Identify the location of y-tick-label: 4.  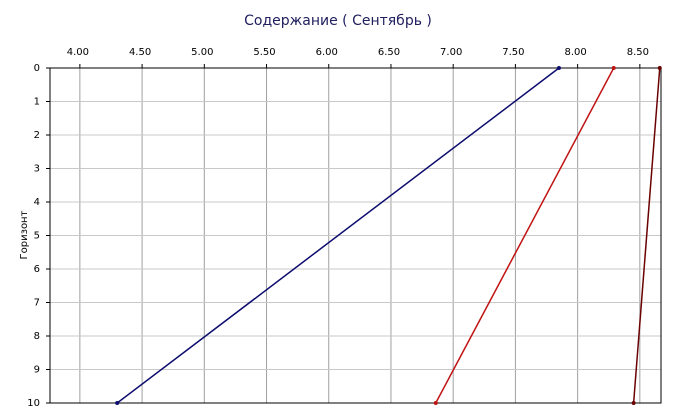
(37, 202).